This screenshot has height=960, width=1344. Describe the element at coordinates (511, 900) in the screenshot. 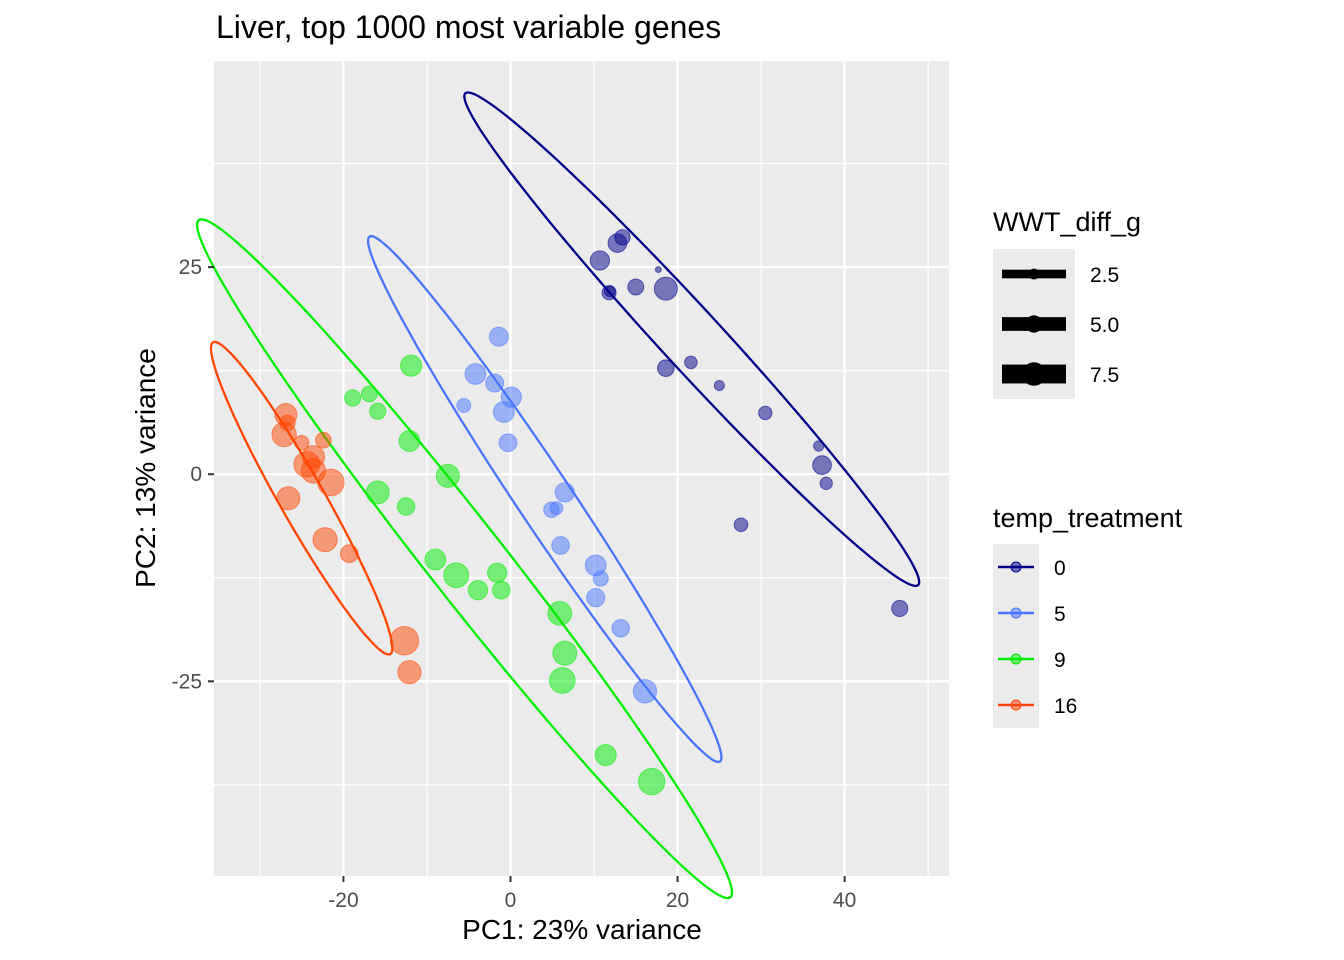

I see `x-tick-label: 0` at that location.